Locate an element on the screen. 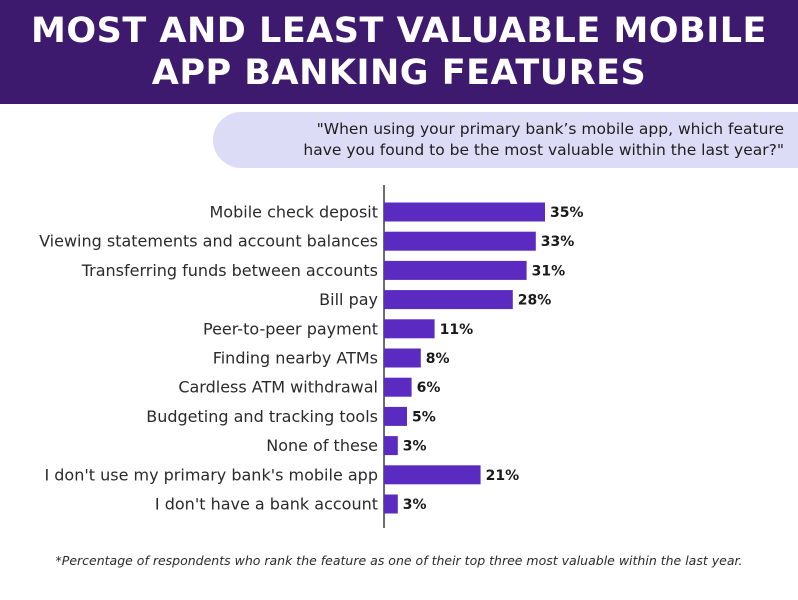  value-label: 11% is located at coordinates (457, 330).